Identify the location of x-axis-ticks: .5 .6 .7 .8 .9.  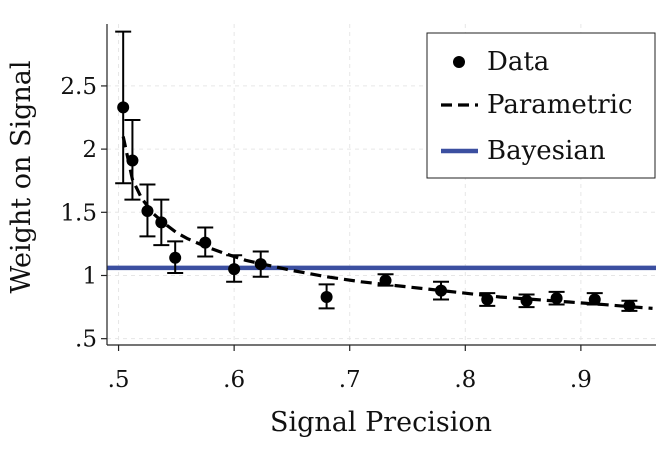
(350, 369).